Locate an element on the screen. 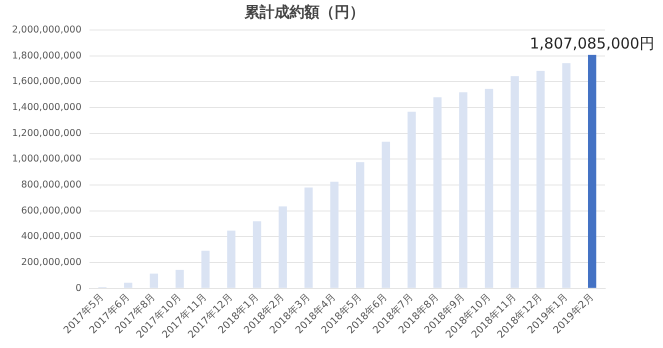 Image resolution: width=663 pixels, height=348 pixels. y-tick-label: 800,000,000 is located at coordinates (51, 184).